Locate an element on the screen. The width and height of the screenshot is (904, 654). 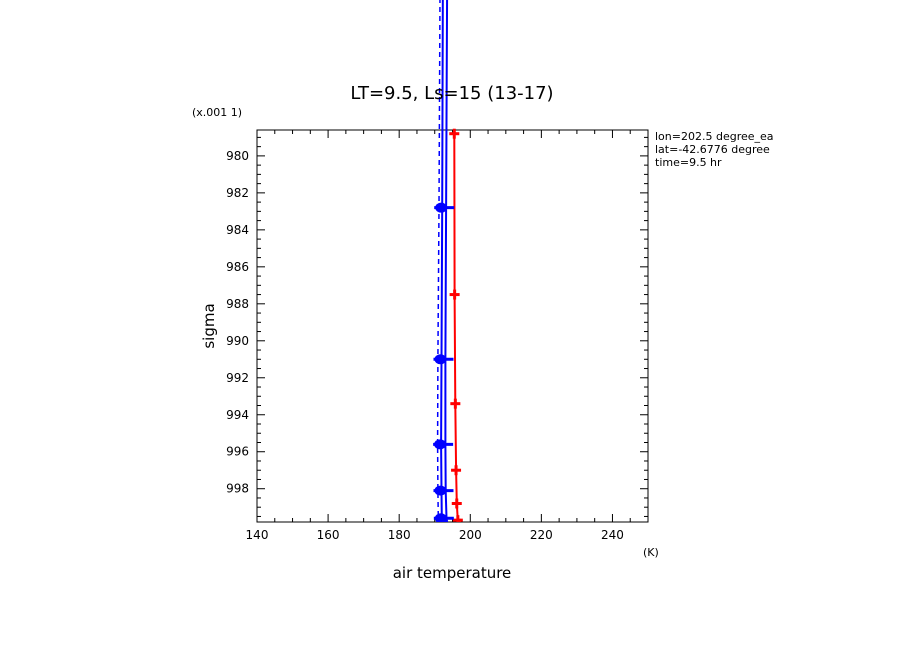
y-tick-label: 992 is located at coordinates (237, 378).